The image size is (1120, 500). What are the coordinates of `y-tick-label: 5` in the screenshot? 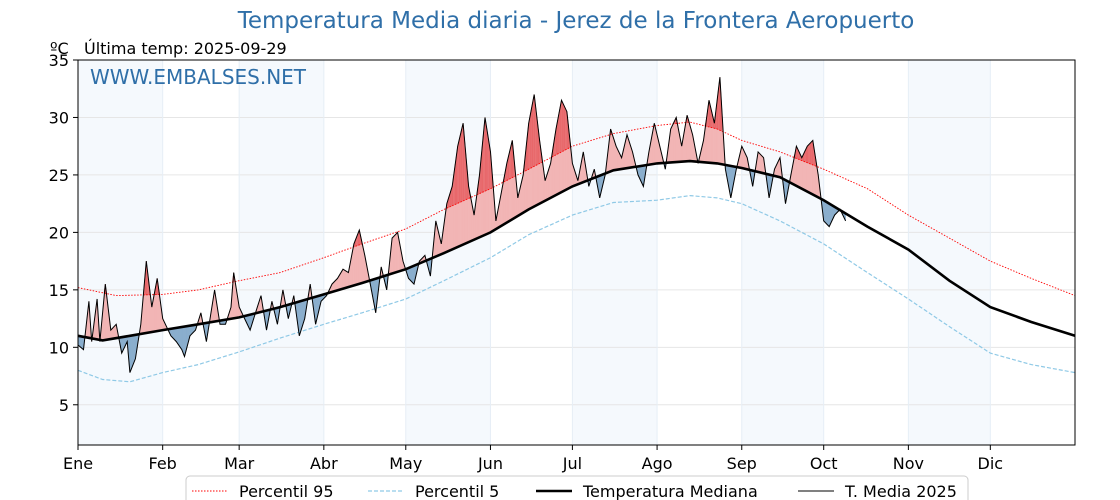 It's located at (64, 405).